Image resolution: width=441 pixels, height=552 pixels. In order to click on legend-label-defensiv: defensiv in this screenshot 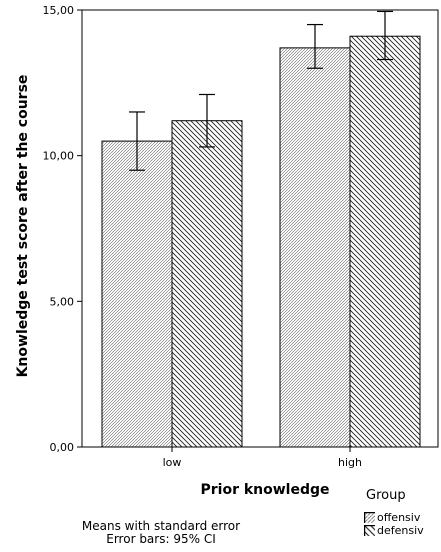, I will do `click(400, 530)`.